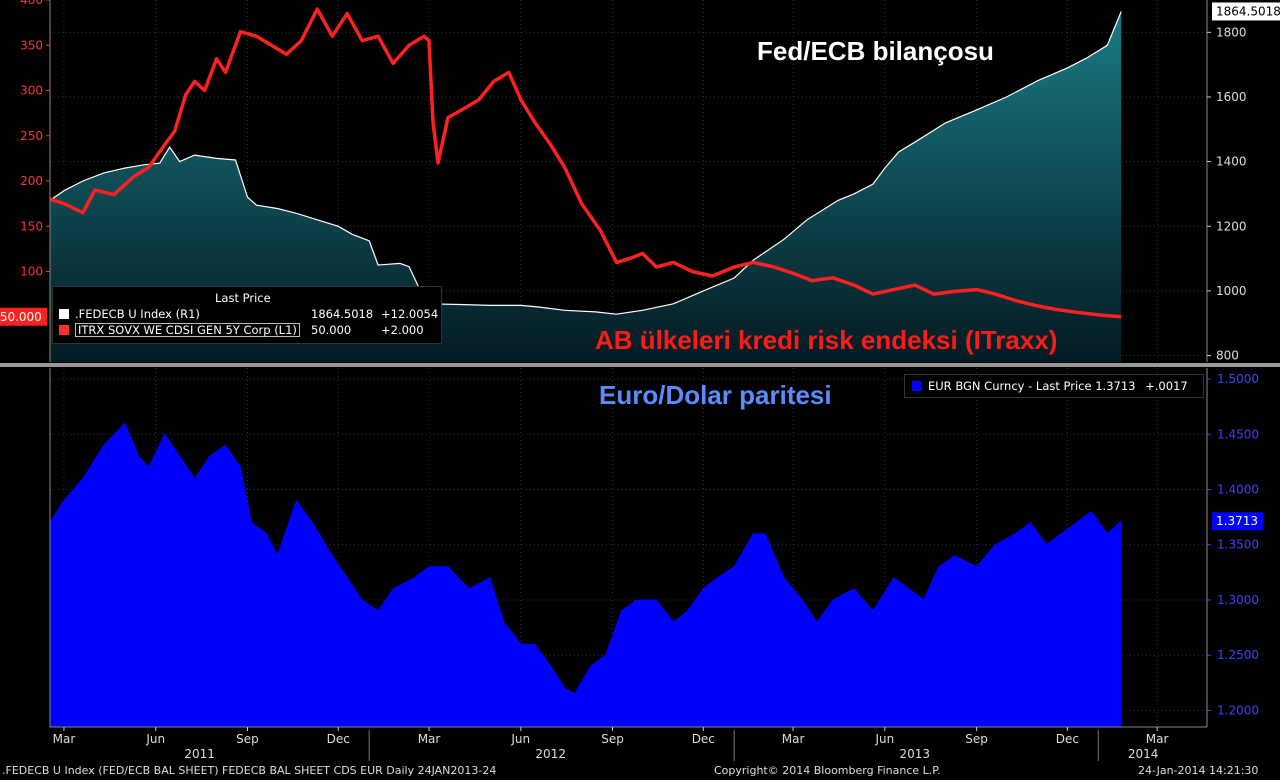 This screenshot has height=780, width=1280. Describe the element at coordinates (187, 330) in the screenshot. I see `legend-name-itraxx: ITRX SOVX WE CDSI GEN 5Y Corp (L1)` at that location.